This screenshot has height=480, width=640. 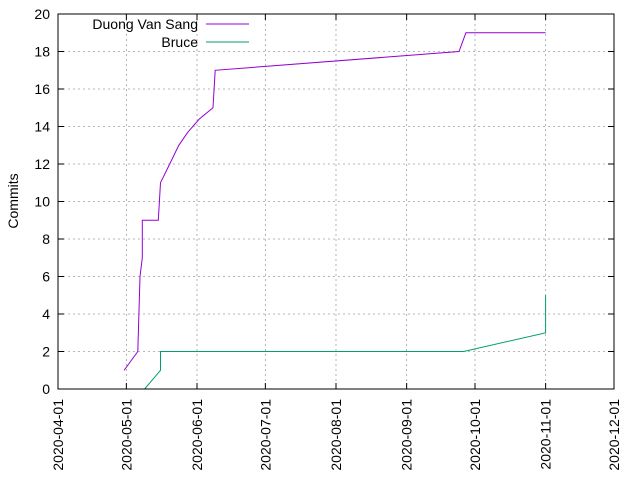 What do you see at coordinates (614, 435) in the screenshot?
I see `x-tick-label: 2020-12-01` at bounding box center [614, 435].